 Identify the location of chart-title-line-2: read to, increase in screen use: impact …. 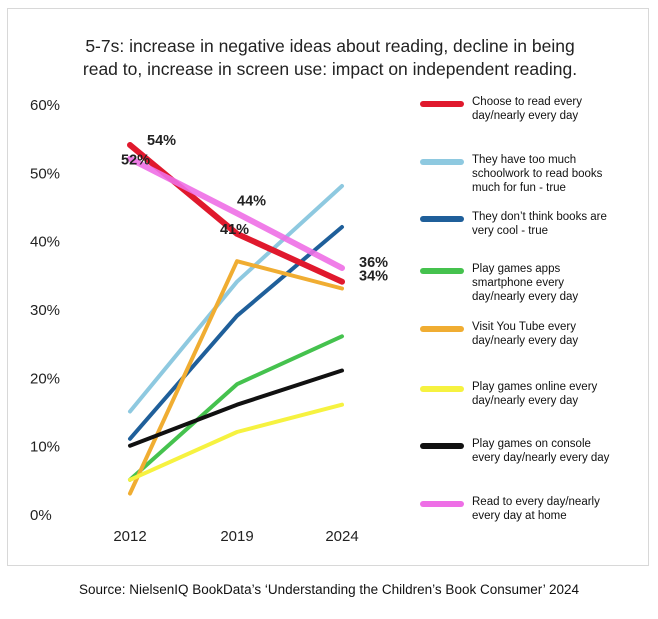
(330, 69).